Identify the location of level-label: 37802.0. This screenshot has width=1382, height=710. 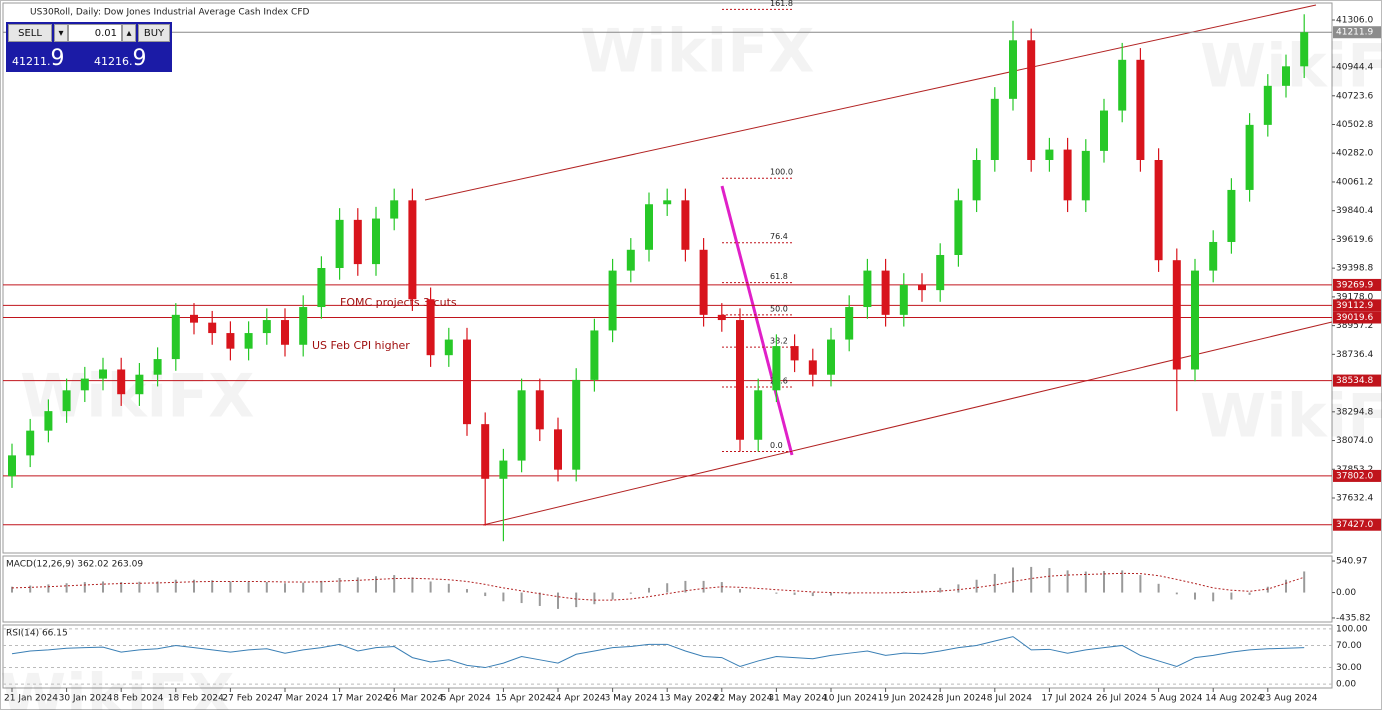
(1354, 476).